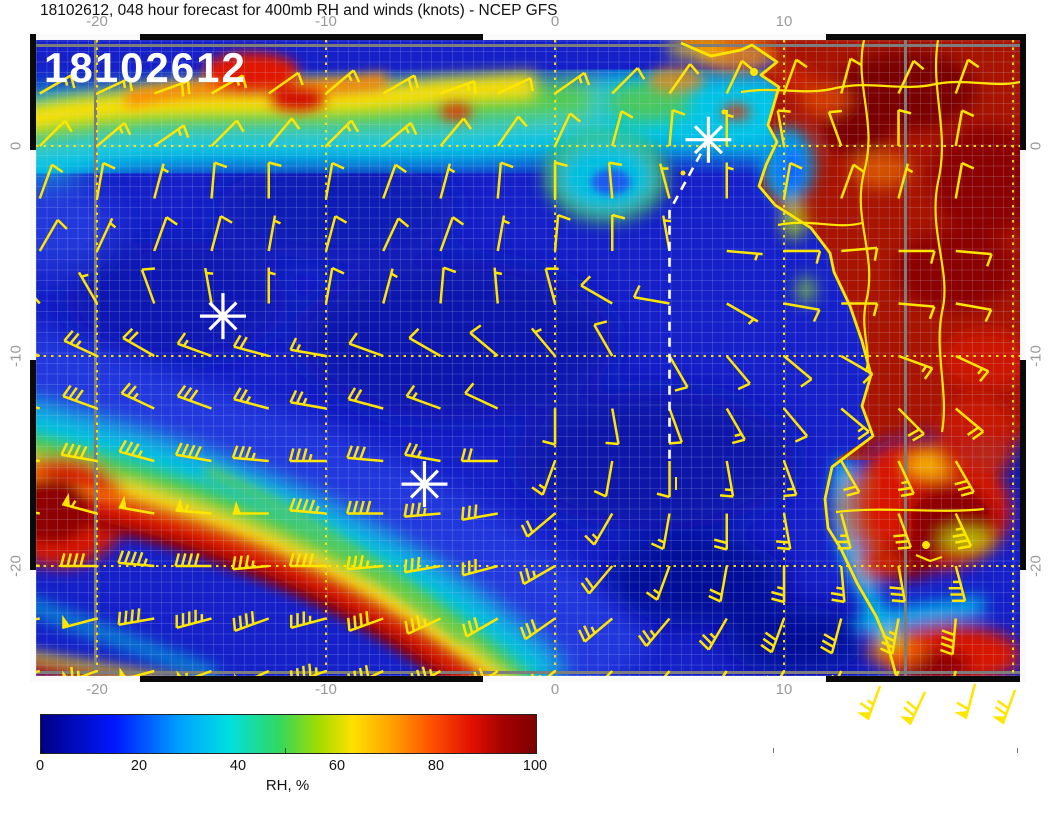  What do you see at coordinates (528, 679) in the screenshot?
I see `map-frame-bottom` at bounding box center [528, 679].